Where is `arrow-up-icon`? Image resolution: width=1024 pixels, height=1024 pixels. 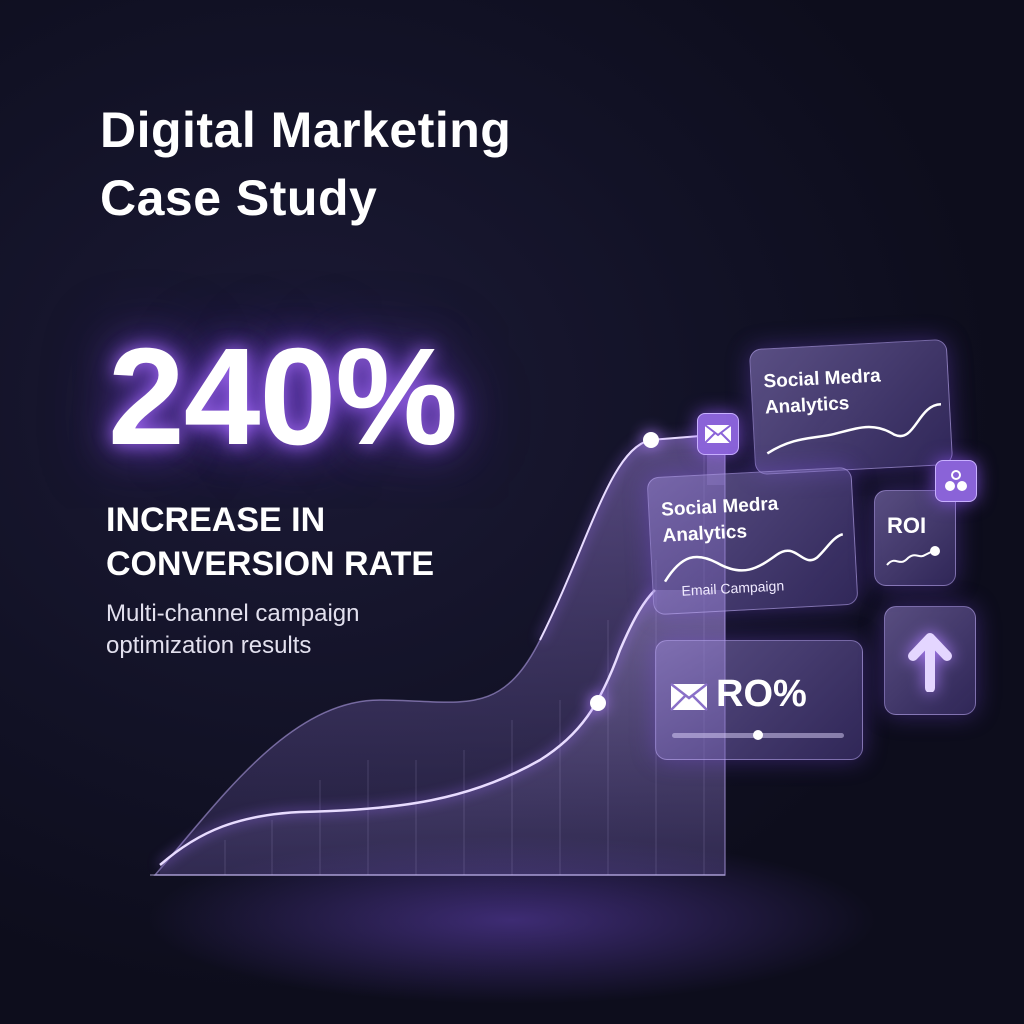
arrow-up-icon is located at coordinates (930, 662).